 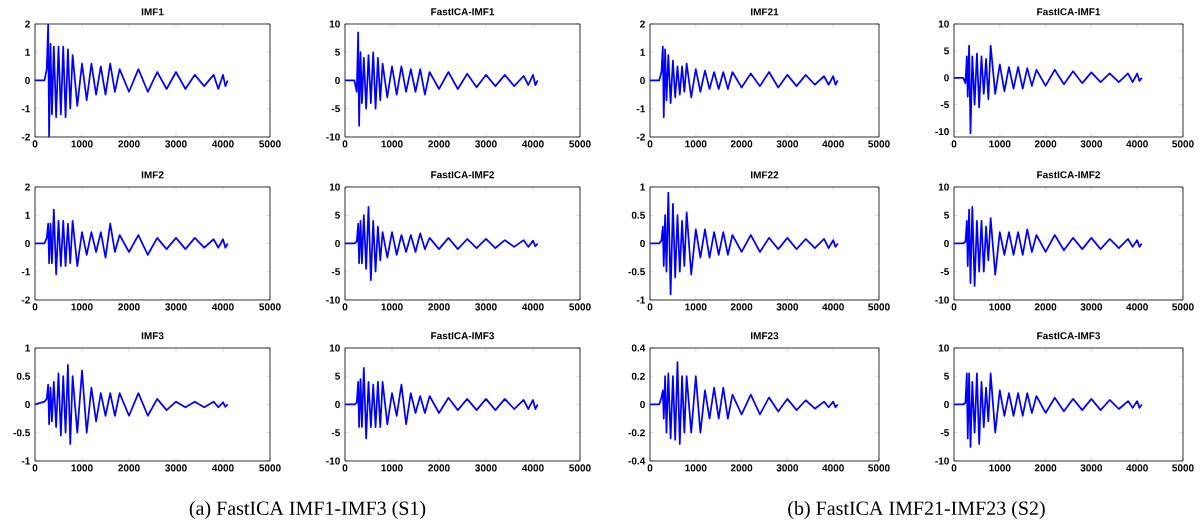 I want to click on chart-title: IMF21, so click(x=765, y=12).